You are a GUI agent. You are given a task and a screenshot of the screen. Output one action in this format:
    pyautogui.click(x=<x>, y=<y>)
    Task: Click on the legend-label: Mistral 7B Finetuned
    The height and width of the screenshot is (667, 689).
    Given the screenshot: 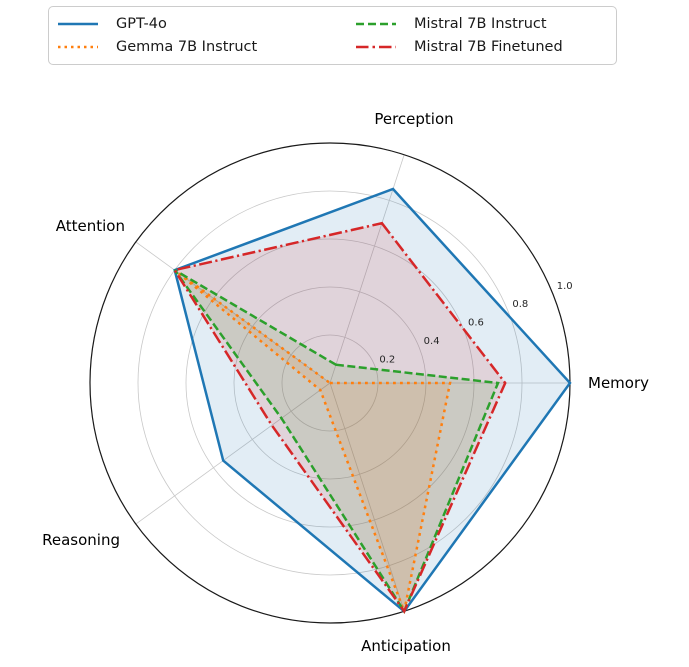 What is the action you would take?
    pyautogui.click(x=488, y=47)
    